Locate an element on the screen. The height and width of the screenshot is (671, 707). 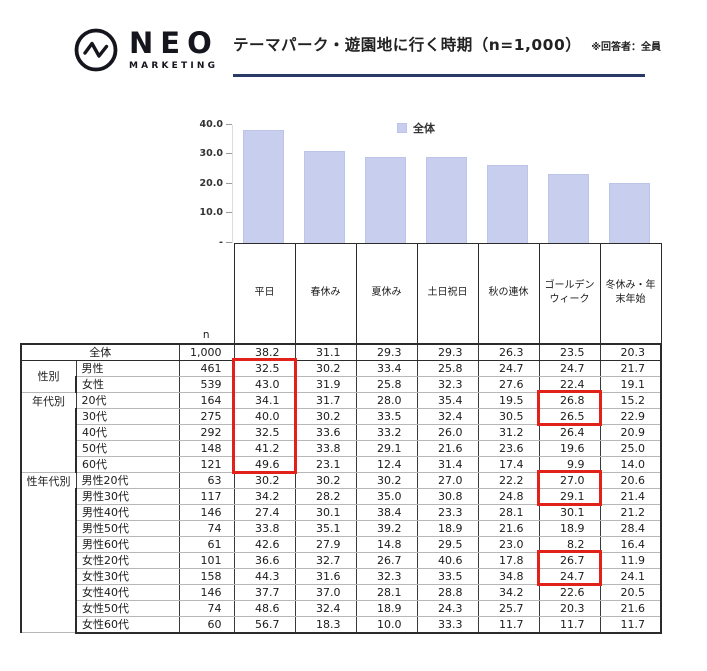
data-value: 24.7 is located at coordinates (569, 368).